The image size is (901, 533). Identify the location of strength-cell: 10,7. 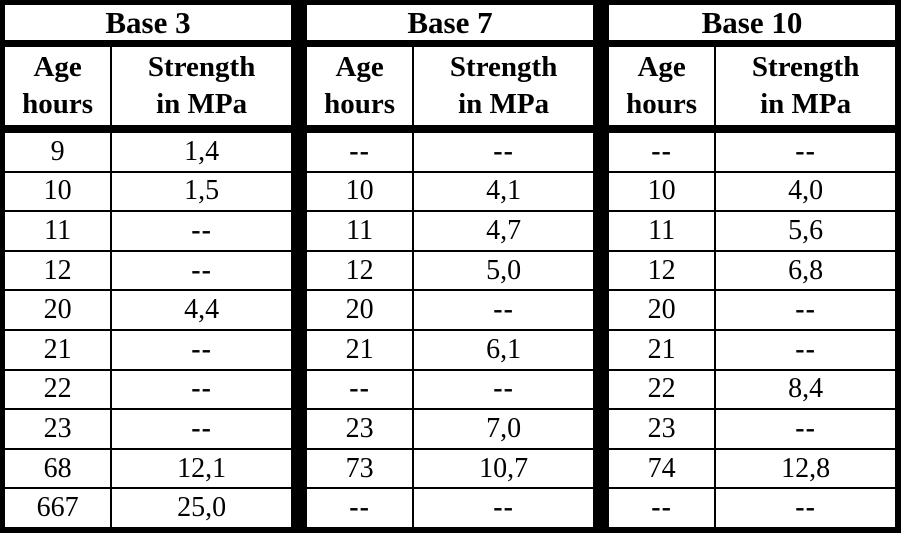
(504, 468).